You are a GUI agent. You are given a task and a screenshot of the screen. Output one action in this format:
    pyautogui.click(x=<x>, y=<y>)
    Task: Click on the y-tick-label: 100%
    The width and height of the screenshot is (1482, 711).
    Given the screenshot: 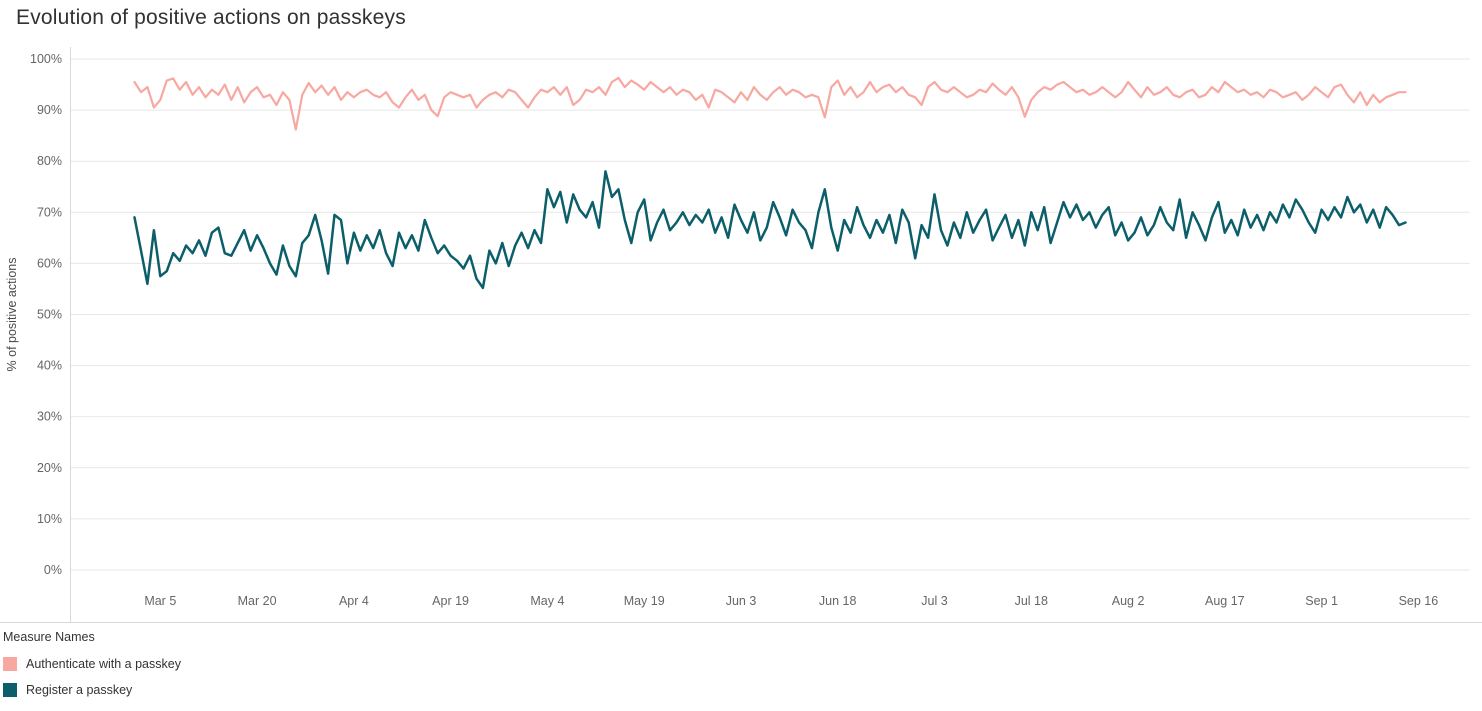 What is the action you would take?
    pyautogui.click(x=46, y=59)
    